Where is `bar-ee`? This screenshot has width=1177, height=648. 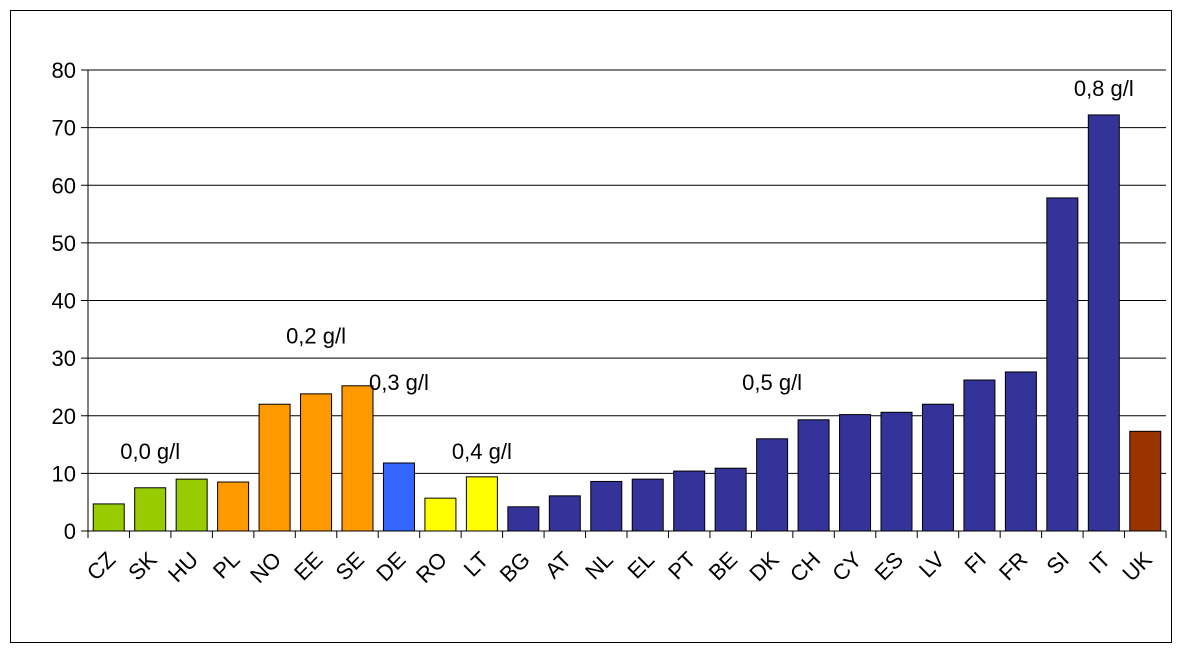
bar-ee is located at coordinates (316, 462).